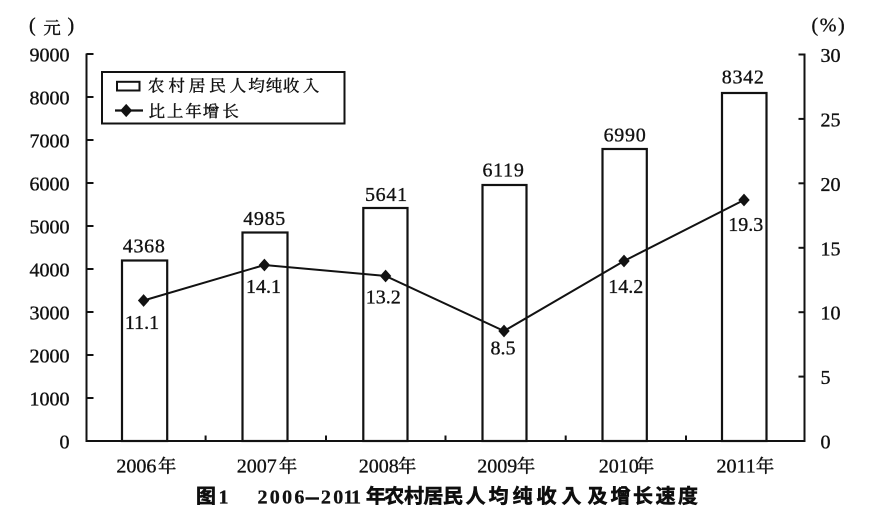 This screenshot has width=880, height=523. Describe the element at coordinates (503, 349) in the screenshot. I see `svg-text: 8.5` at that location.